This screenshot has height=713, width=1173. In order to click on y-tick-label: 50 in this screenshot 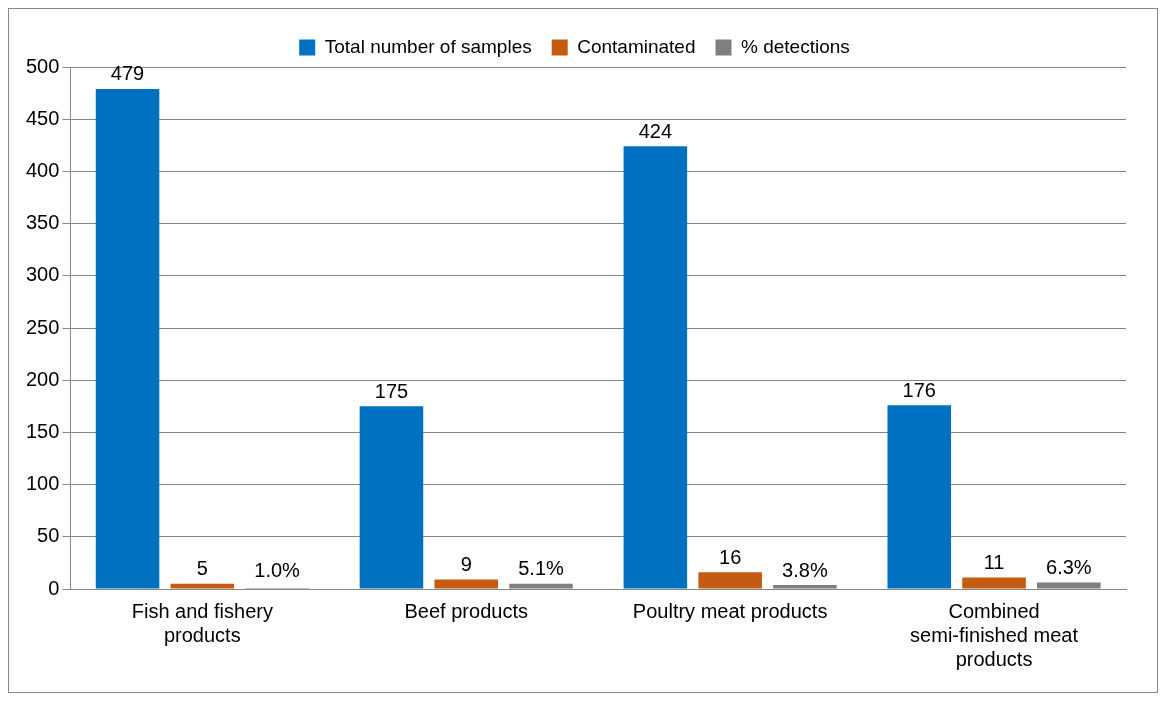, I will do `click(48, 535)`.